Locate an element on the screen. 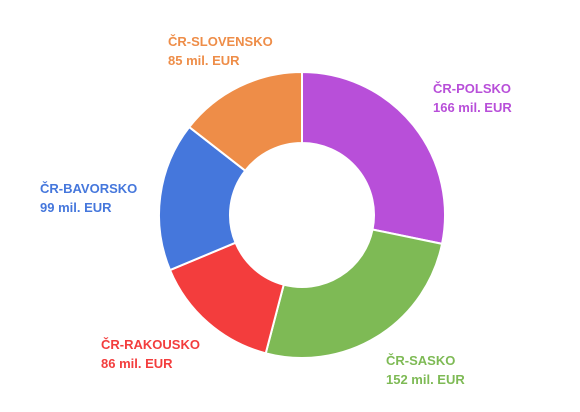  slice--r-bavorsko is located at coordinates (202, 198).